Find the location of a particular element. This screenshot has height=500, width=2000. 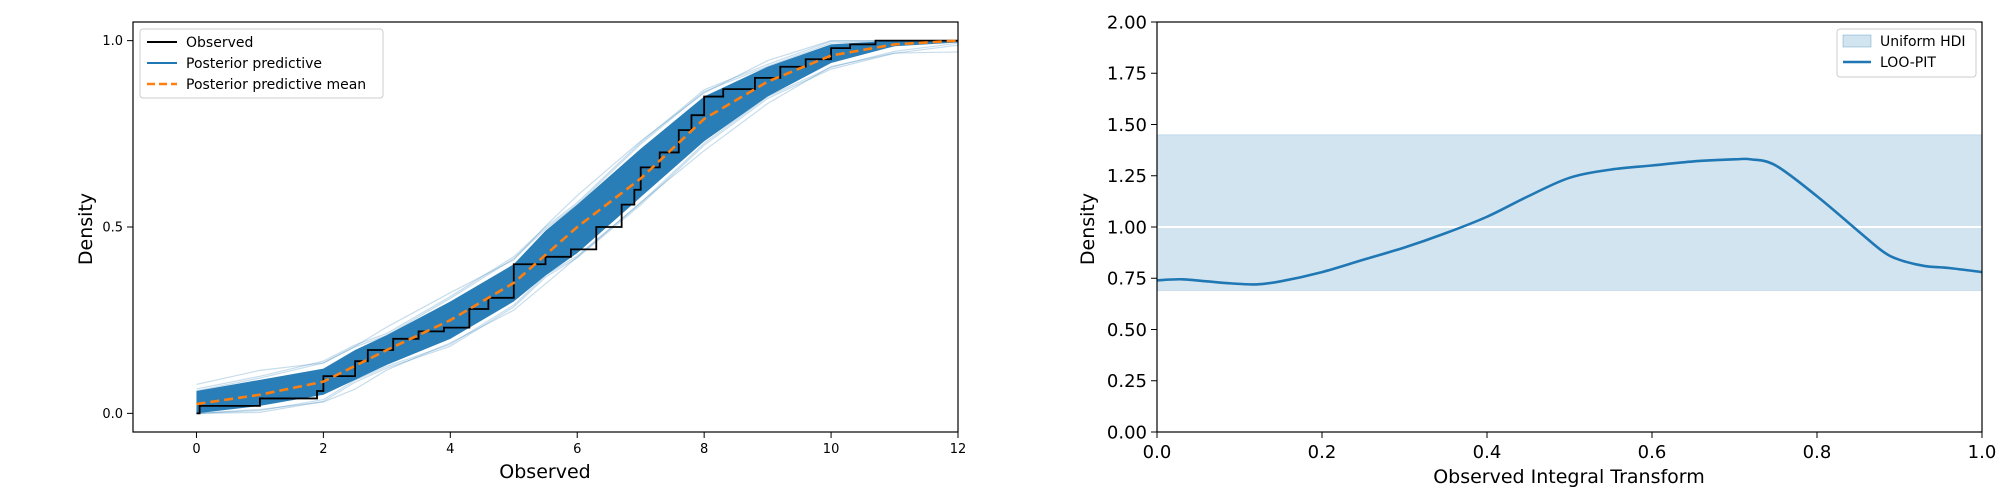

chart-lines is located at coordinates (1569, 221).